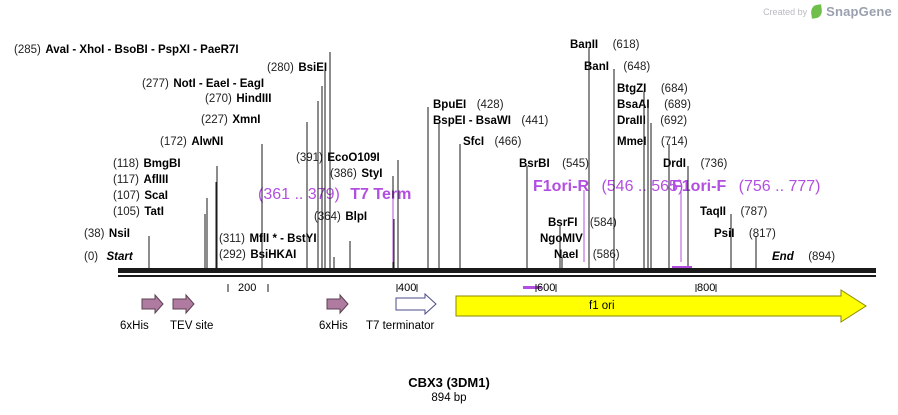  I want to click on site-label-bani: BanI (648), so click(617, 66).